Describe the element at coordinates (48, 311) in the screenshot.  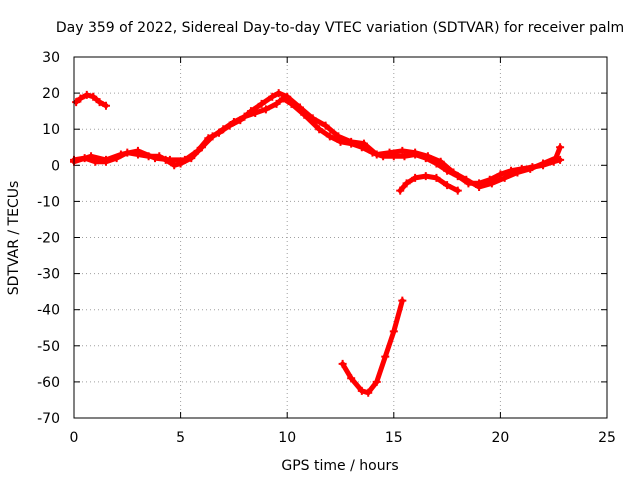
I see `y-tick-label: -40` at that location.